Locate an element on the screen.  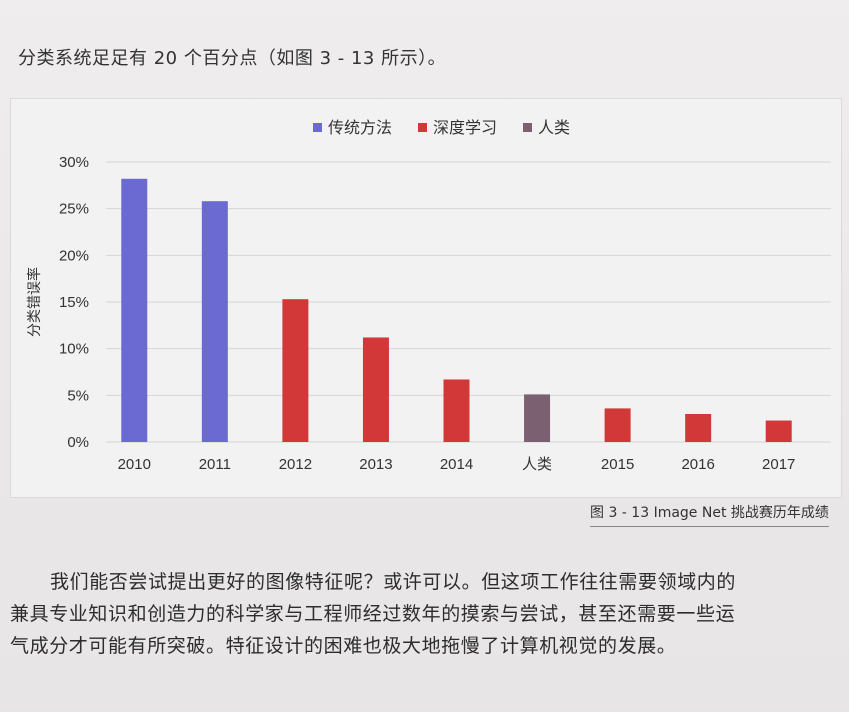
x-tick-label: 2013 is located at coordinates (375, 464).